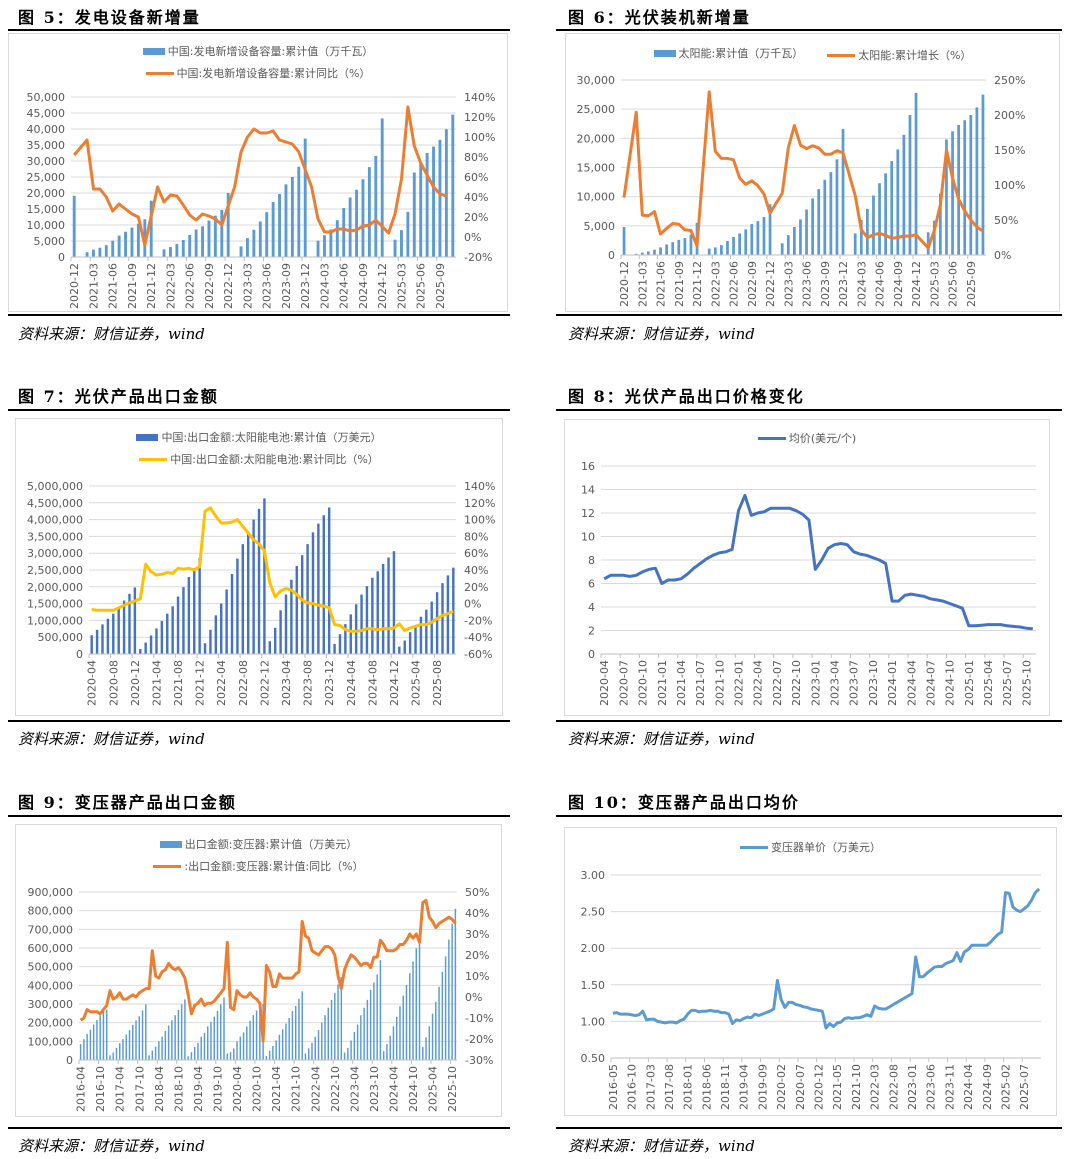 This screenshot has height=1159, width=1066. What do you see at coordinates (969, 683) in the screenshot?
I see `x-tick-label: 2025-01` at bounding box center [969, 683].